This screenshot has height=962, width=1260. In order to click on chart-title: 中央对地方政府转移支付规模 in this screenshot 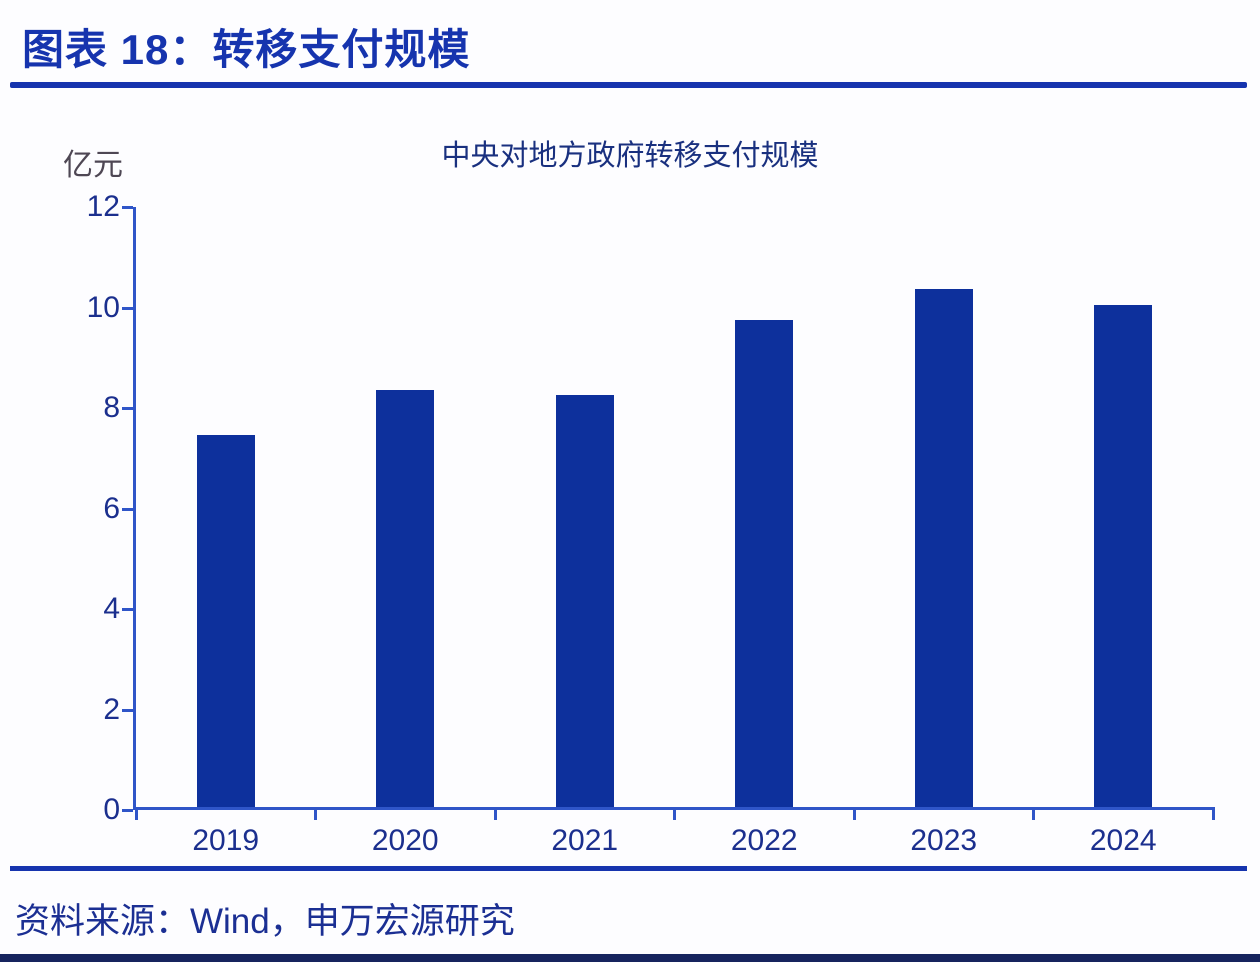, I will do `click(630, 156)`.